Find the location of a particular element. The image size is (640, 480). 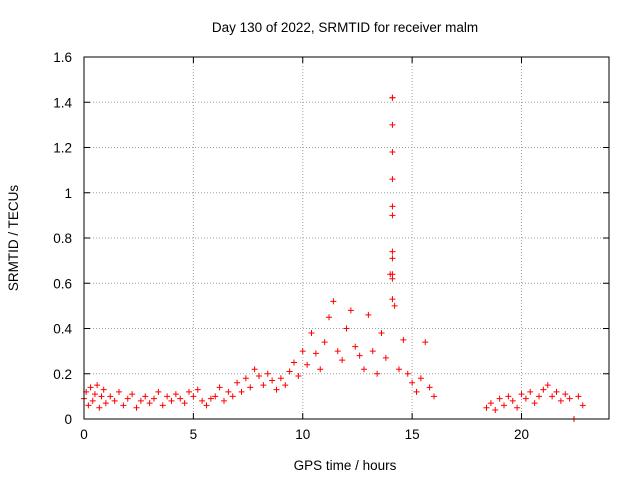

x-tick-label: 20 is located at coordinates (521, 434).